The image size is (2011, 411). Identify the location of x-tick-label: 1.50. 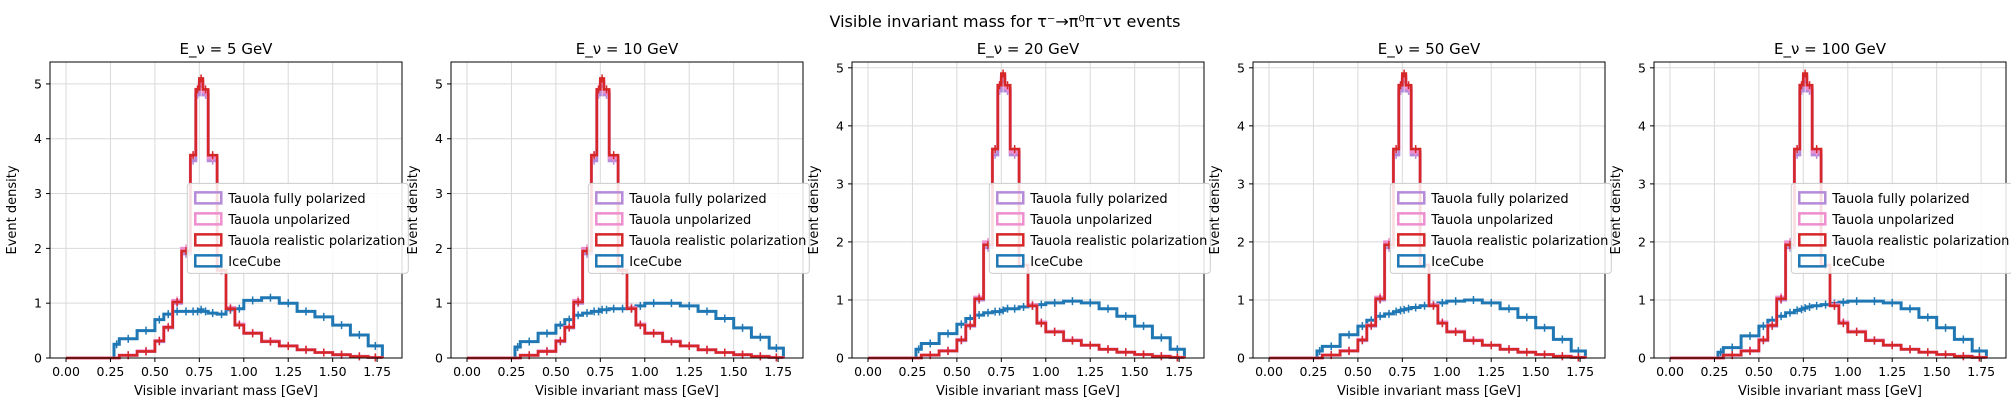
(1135, 371).